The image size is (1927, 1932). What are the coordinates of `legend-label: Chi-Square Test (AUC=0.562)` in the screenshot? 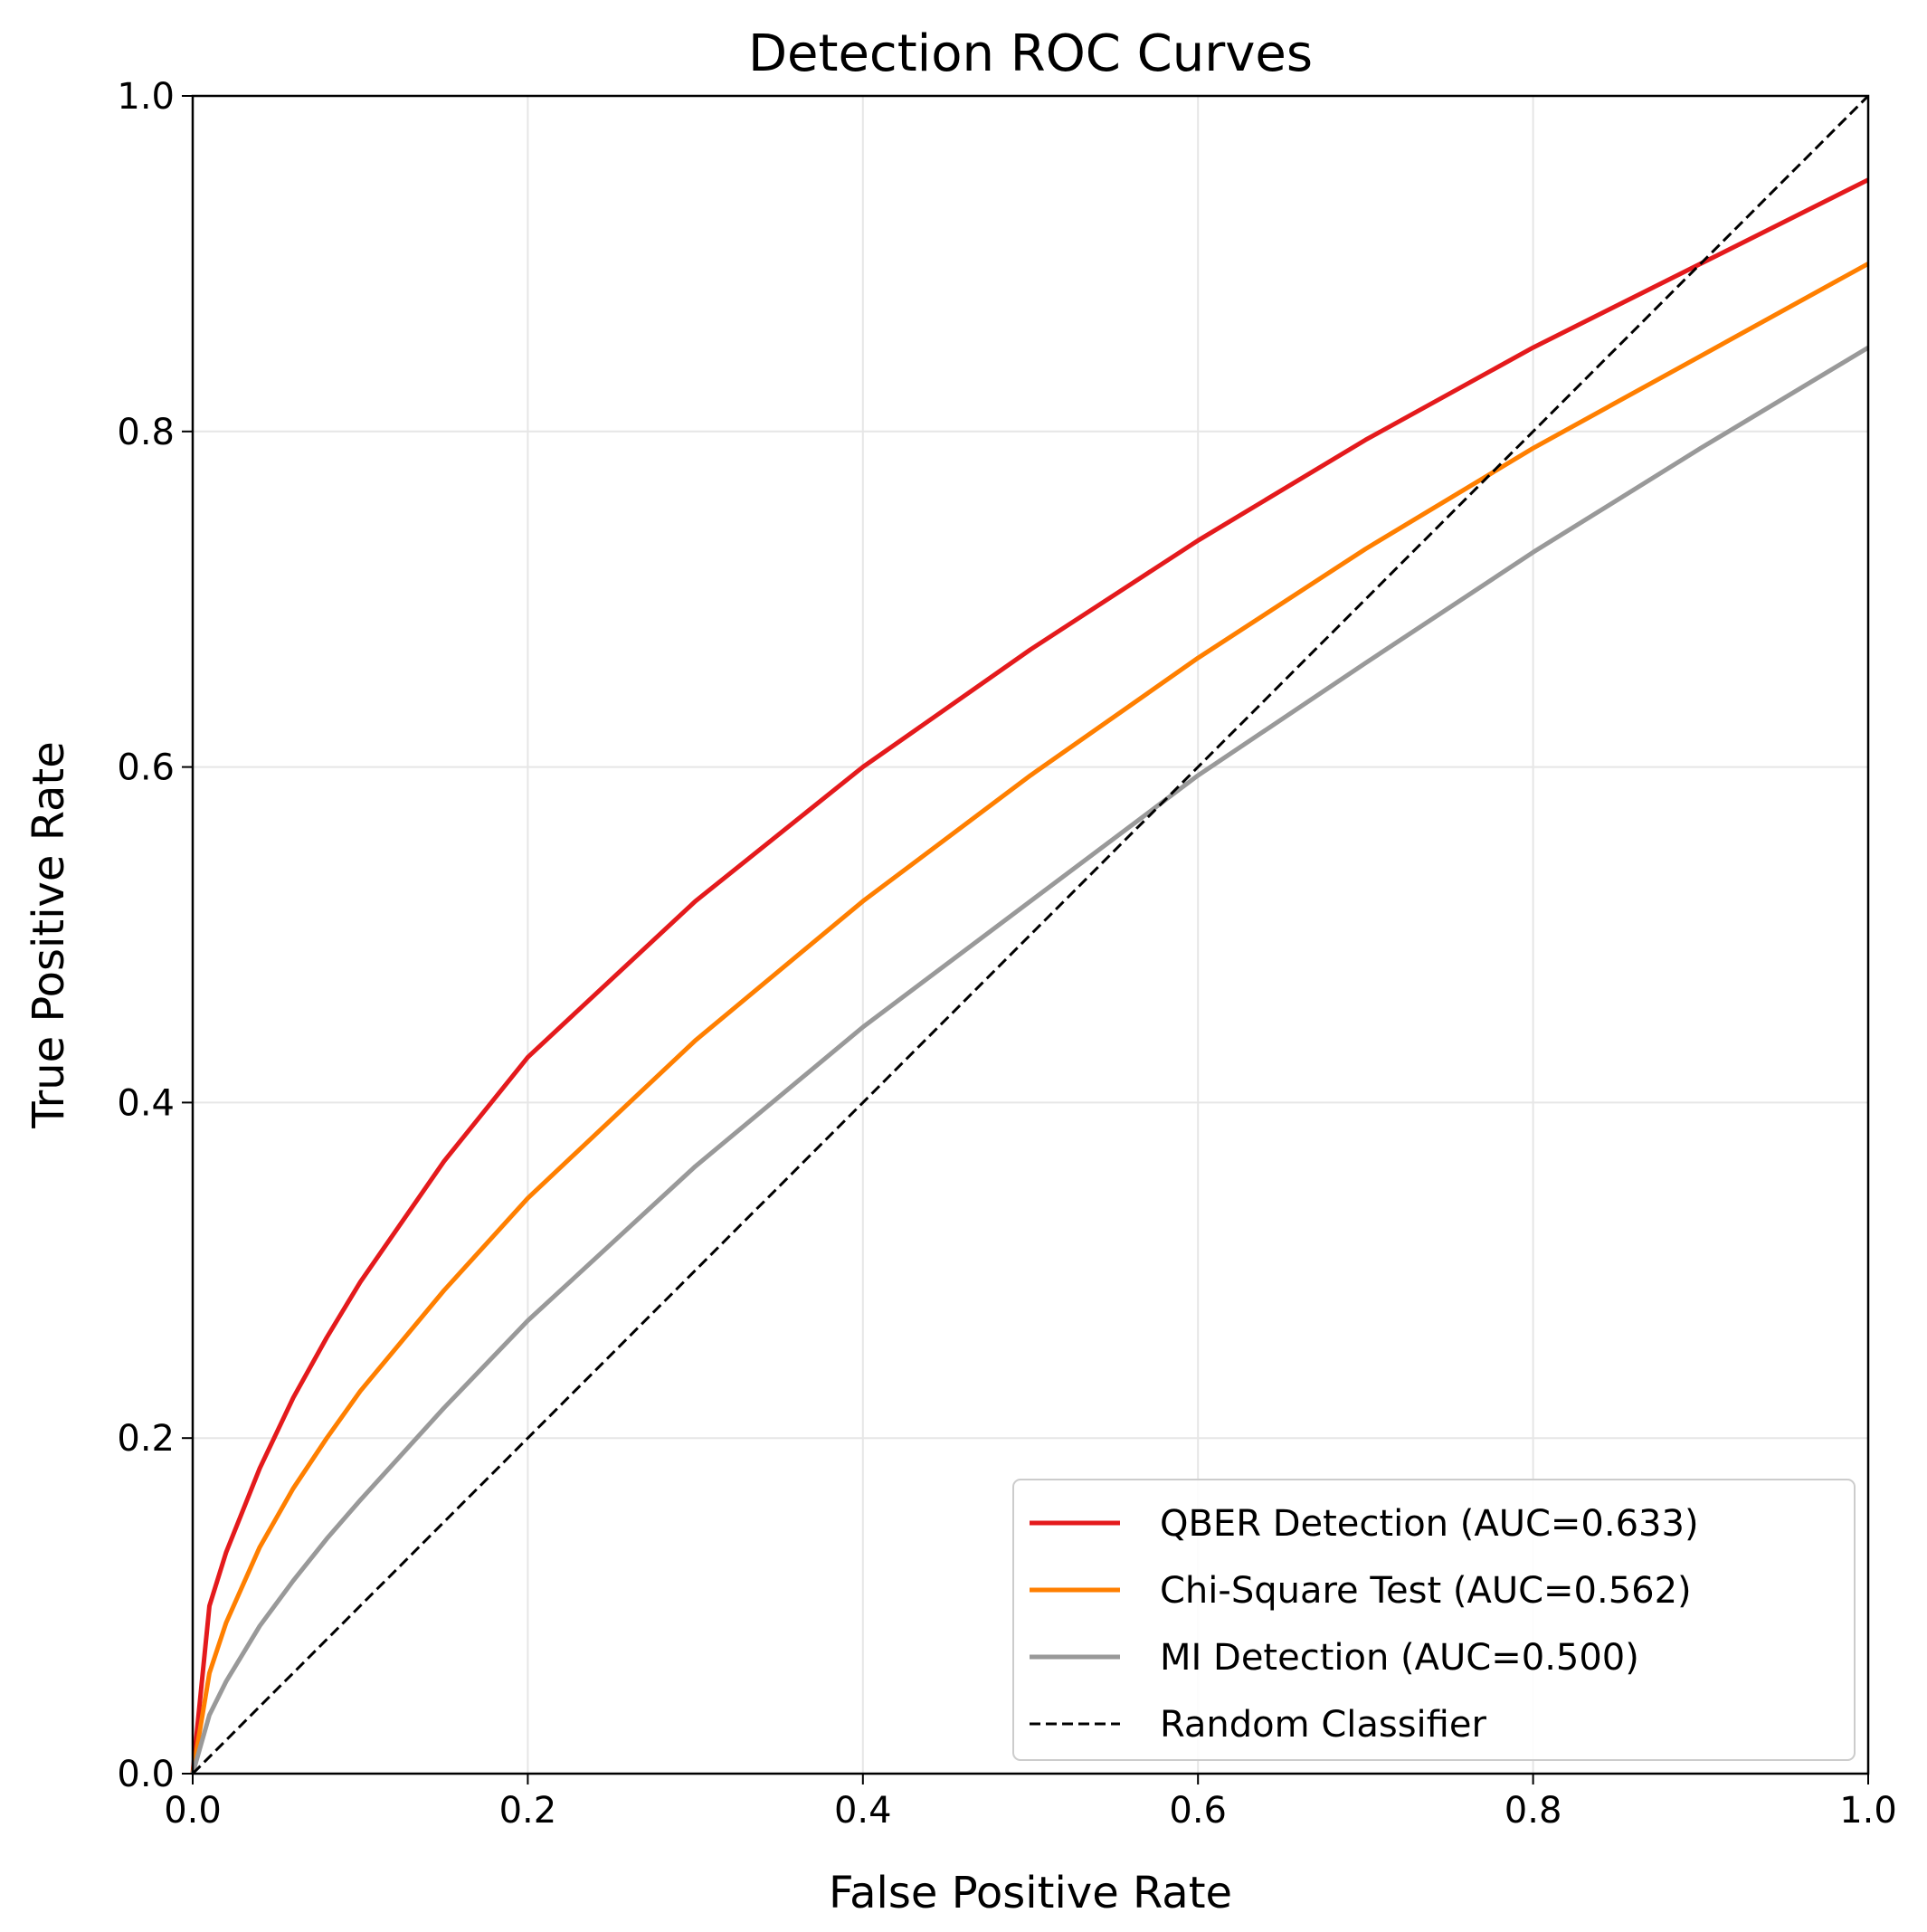 It's located at (1426, 1591).